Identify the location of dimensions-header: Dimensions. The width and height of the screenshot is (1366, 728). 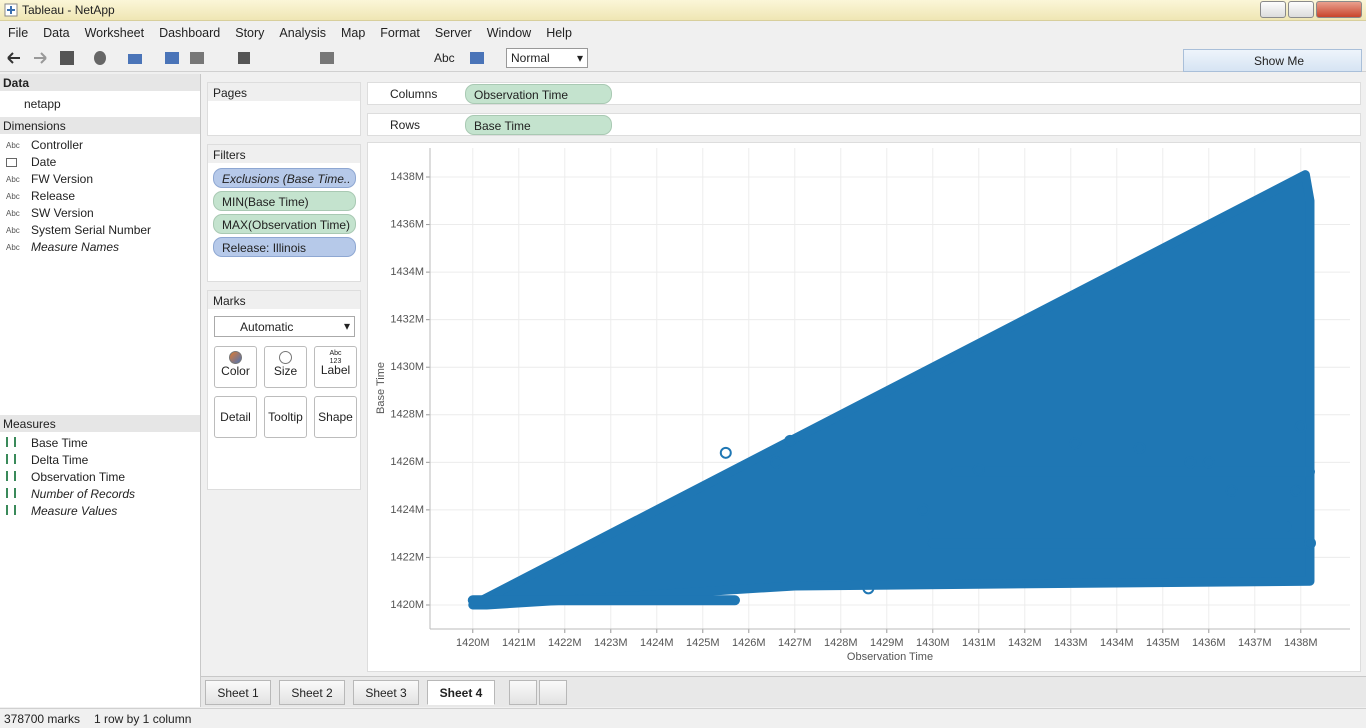
(100, 125).